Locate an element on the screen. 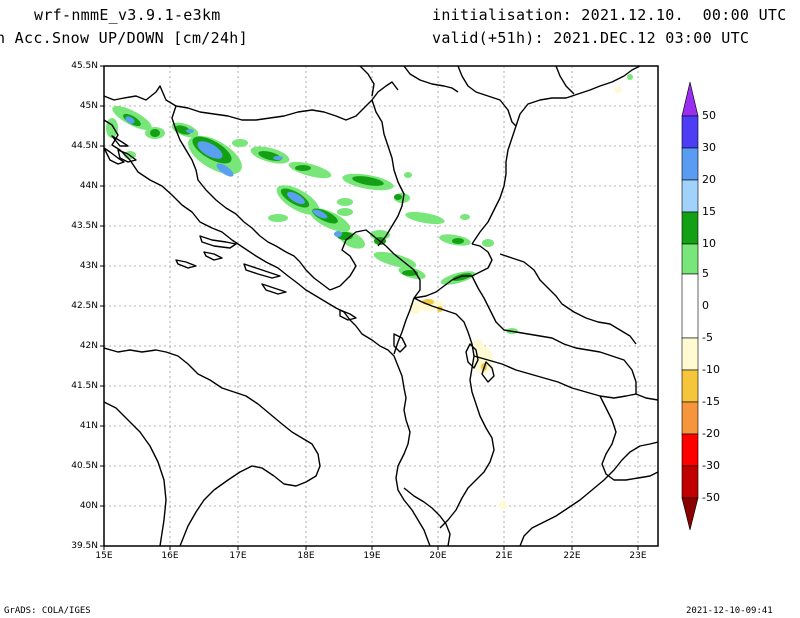 The image size is (800, 618). lon-label: 20E is located at coordinates (438, 556).